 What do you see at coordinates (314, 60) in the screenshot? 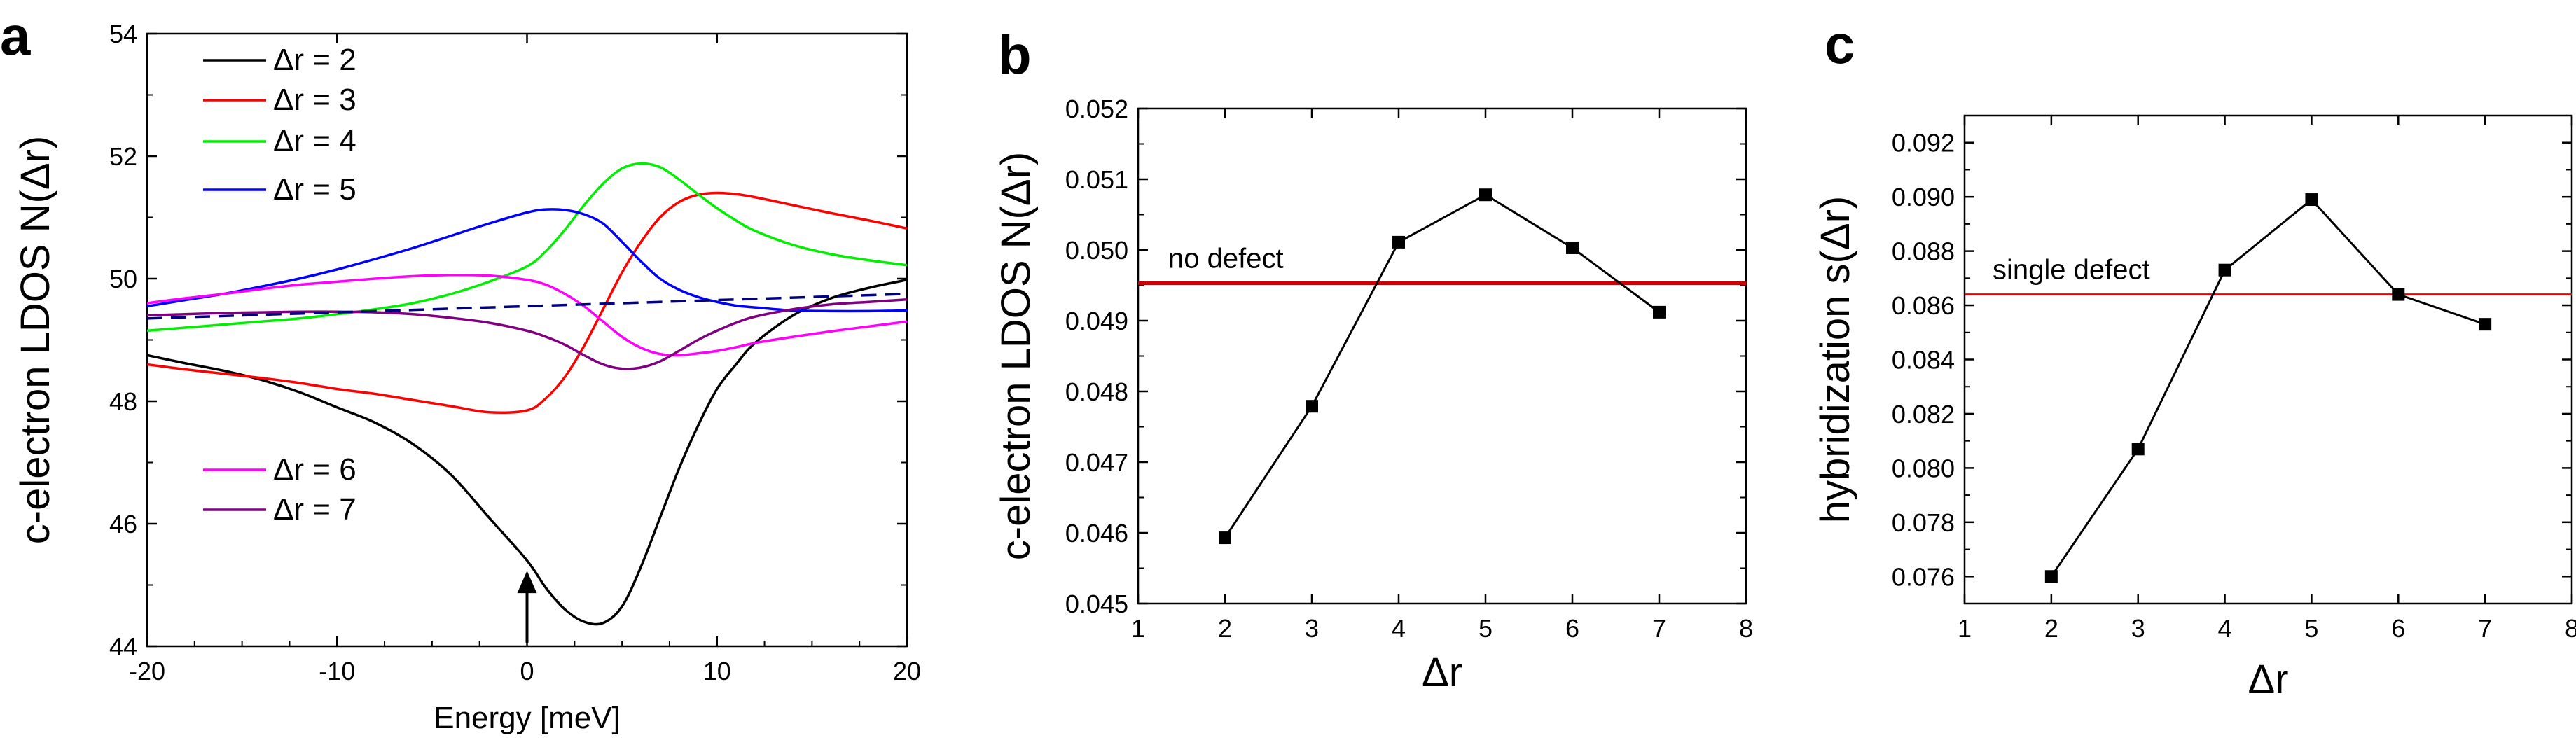
I see `legend-entry: Δr = 2` at bounding box center [314, 60].